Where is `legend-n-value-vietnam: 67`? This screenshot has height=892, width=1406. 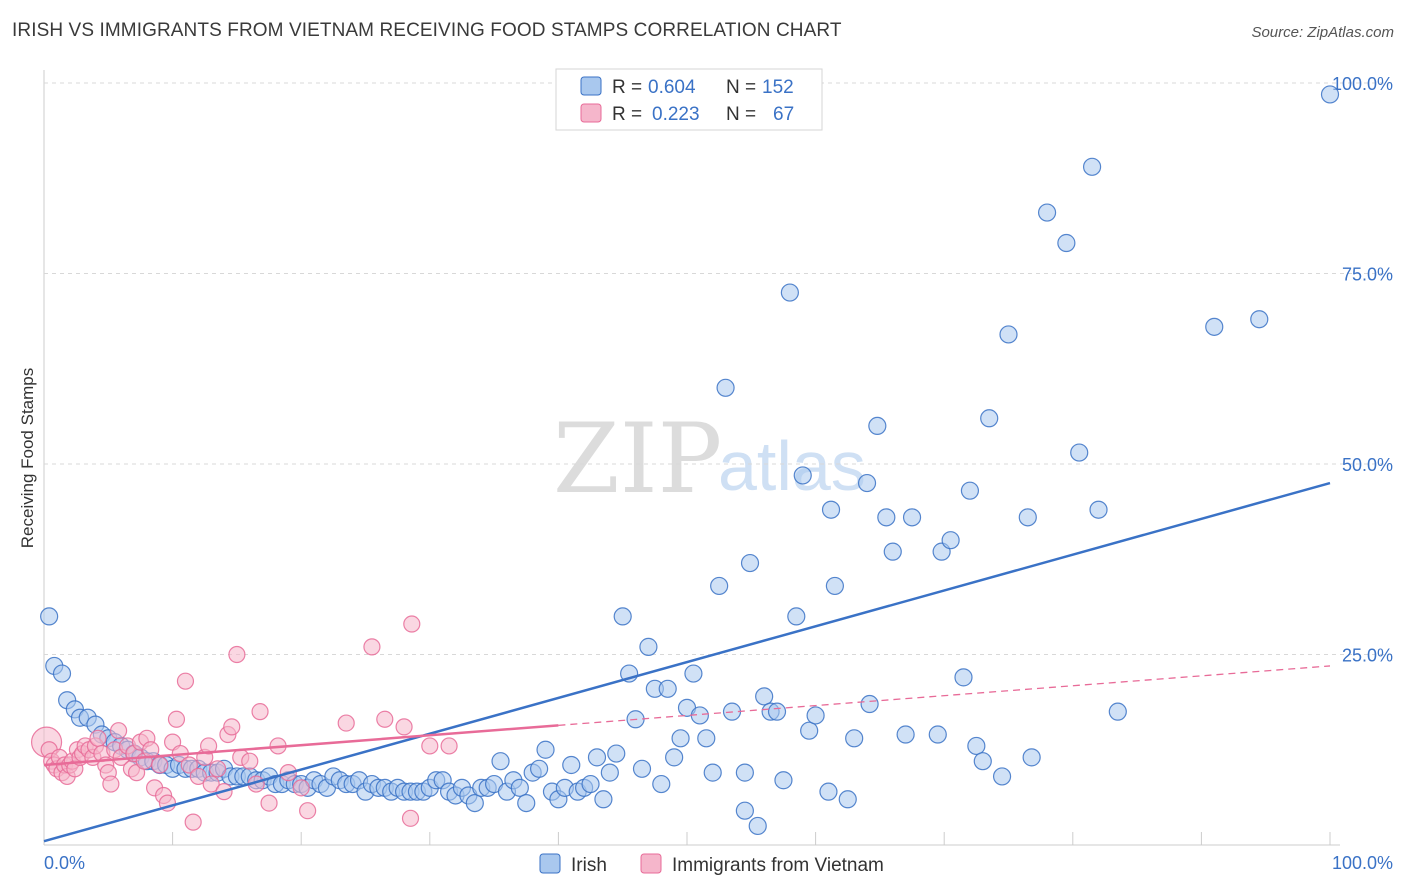 legend-n-value-vietnam: 67 is located at coordinates (783, 114).